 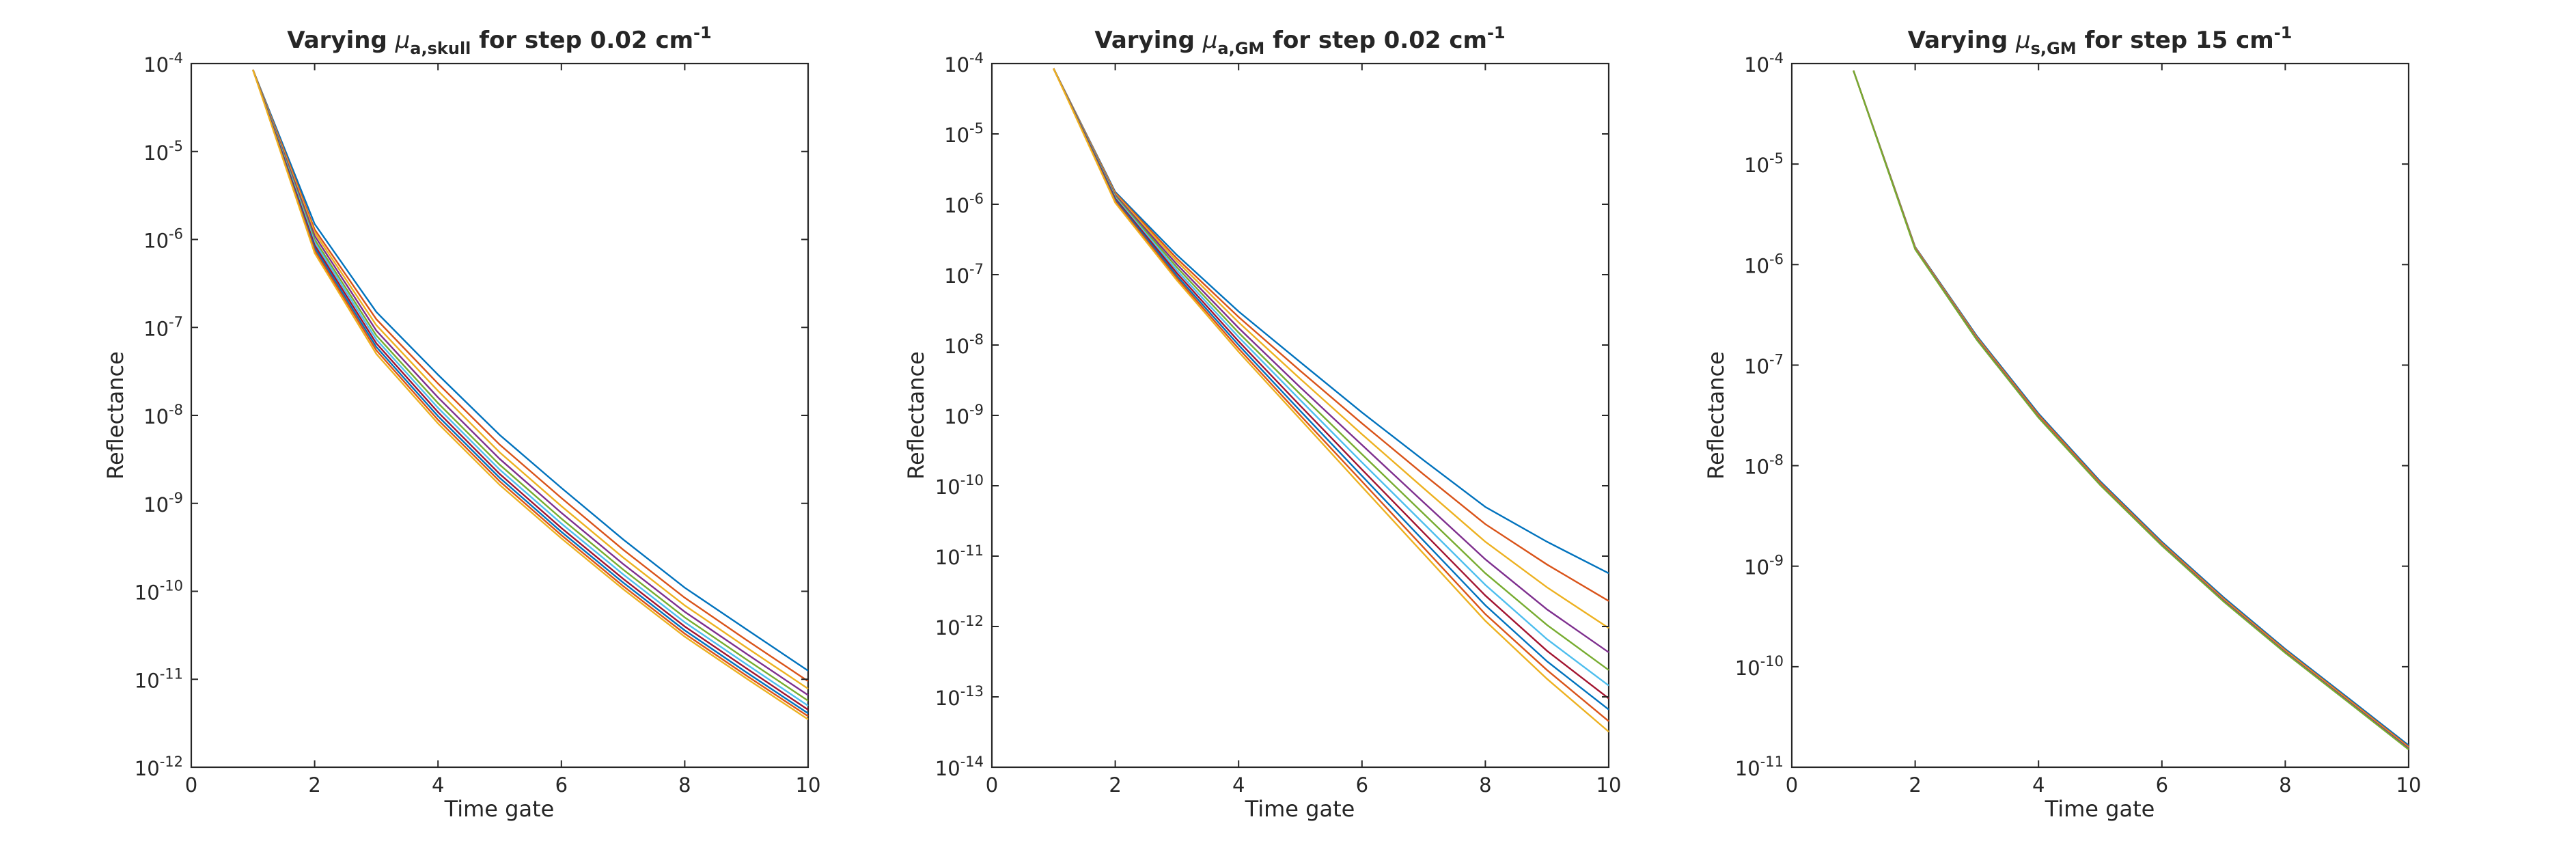 What do you see at coordinates (959, 767) in the screenshot?
I see `y-tick-label: 10⁻¹⁴` at bounding box center [959, 767].